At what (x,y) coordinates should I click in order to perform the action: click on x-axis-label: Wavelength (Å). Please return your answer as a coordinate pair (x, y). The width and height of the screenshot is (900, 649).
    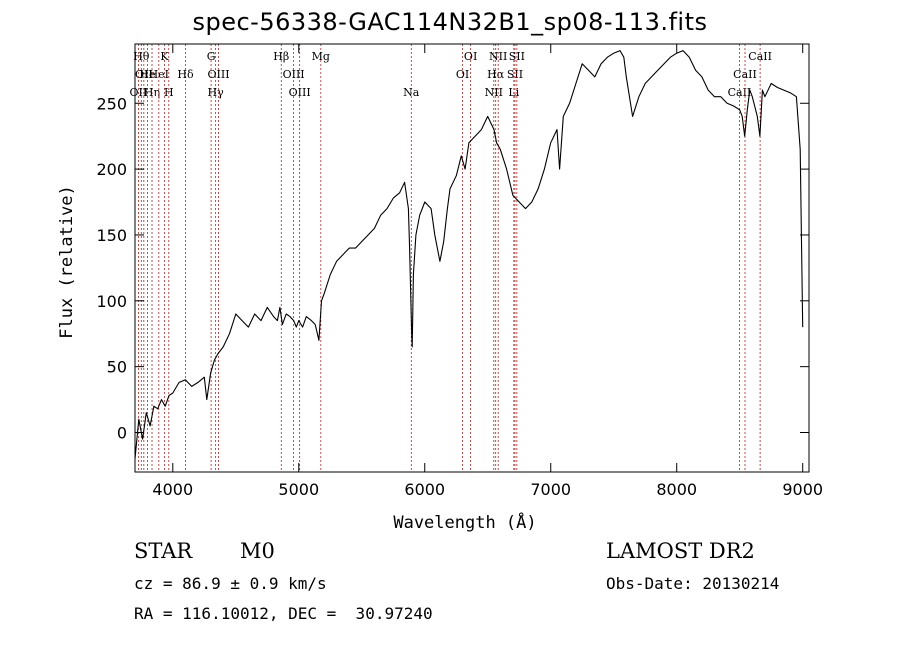
    Looking at the image, I should click on (464, 522).